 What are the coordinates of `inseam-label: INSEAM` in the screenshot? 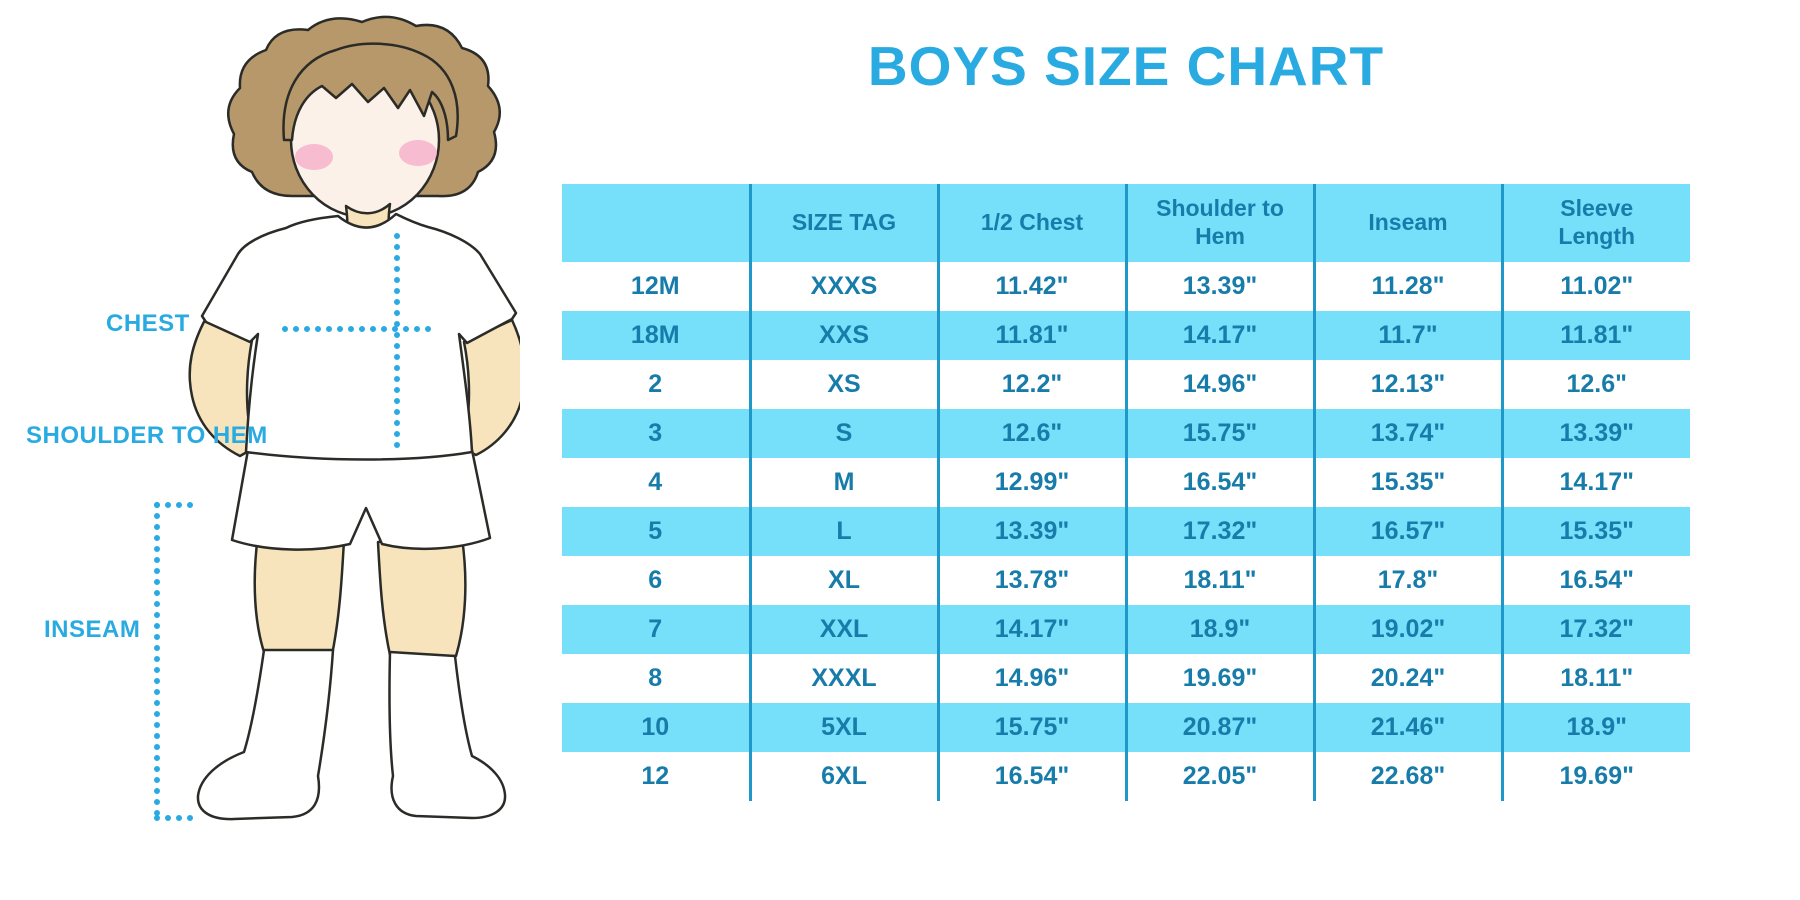 It's located at (92, 629).